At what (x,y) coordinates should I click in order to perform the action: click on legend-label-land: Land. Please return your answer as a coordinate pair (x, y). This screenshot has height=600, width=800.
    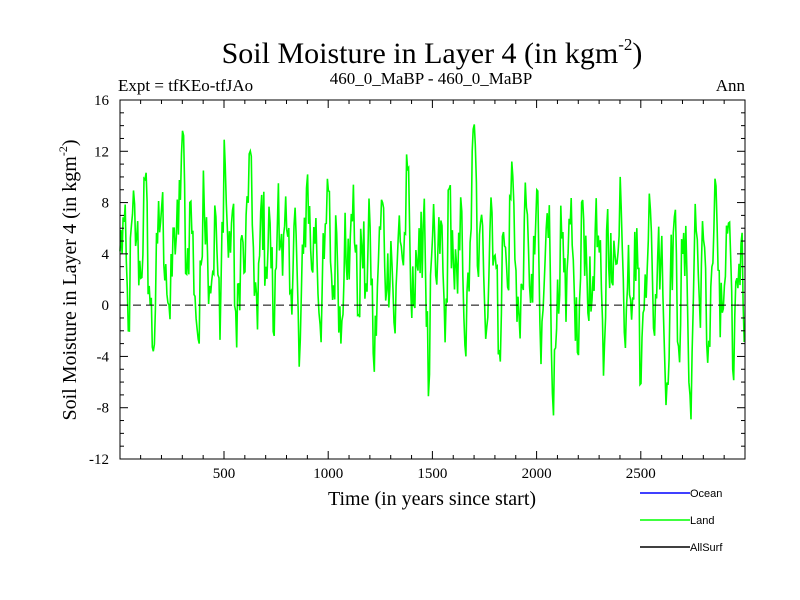
    Looking at the image, I should click on (702, 521).